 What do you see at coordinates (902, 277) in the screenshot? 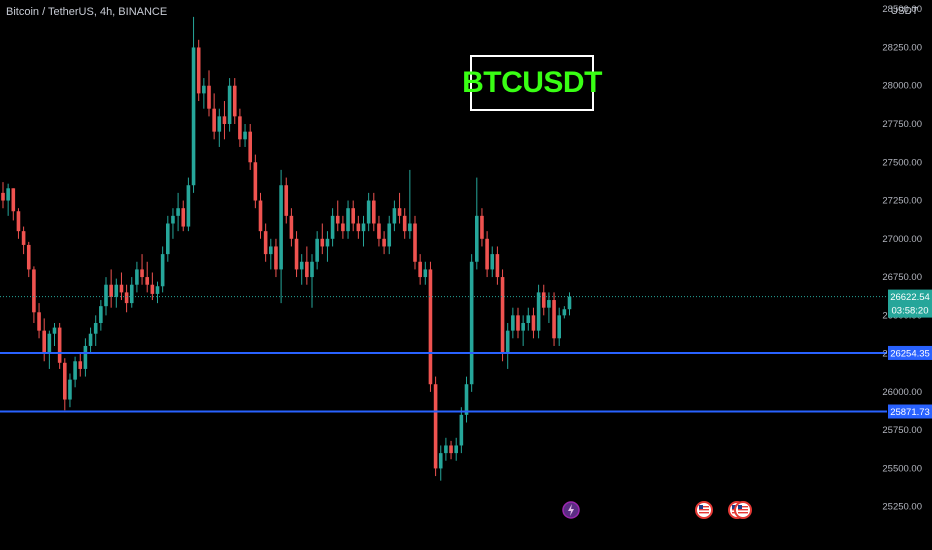
I see `price-tick-label: 26750.00` at bounding box center [902, 277].